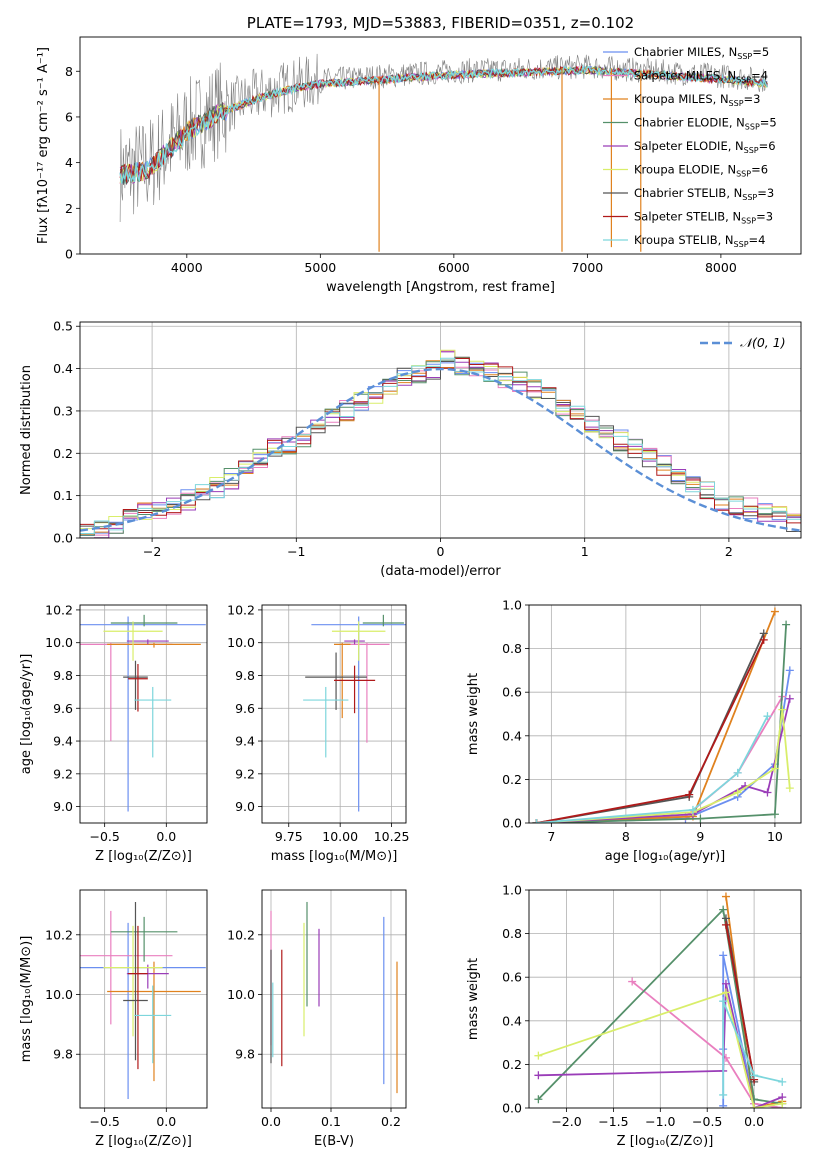  Describe the element at coordinates (725, 983) in the screenshot. I see `weight-point-se` at that location.